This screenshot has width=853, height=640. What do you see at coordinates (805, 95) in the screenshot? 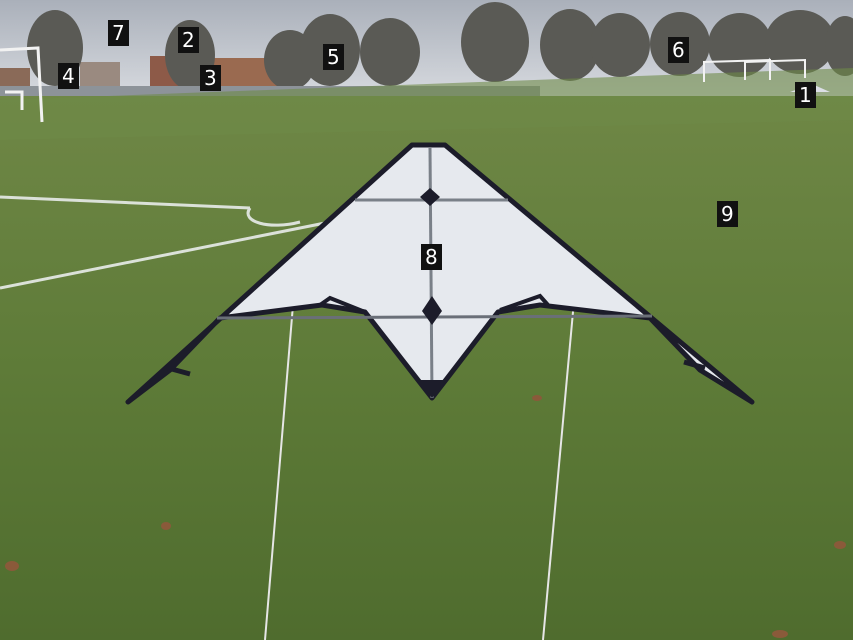
I see `marker-1: 1` at bounding box center [805, 95].